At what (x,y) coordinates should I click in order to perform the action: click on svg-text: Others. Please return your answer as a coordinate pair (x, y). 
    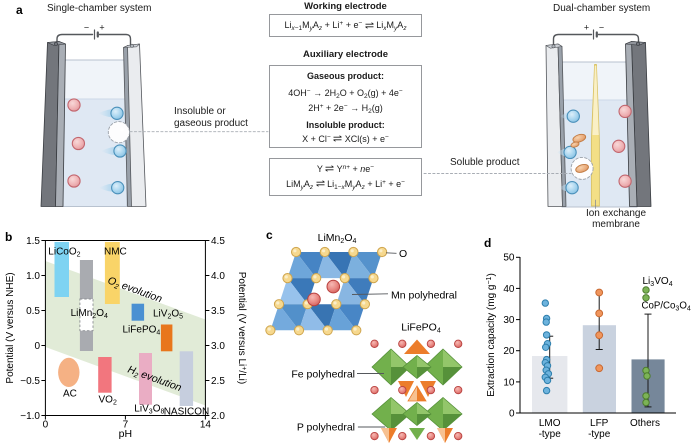
    Looking at the image, I should click on (645, 423).